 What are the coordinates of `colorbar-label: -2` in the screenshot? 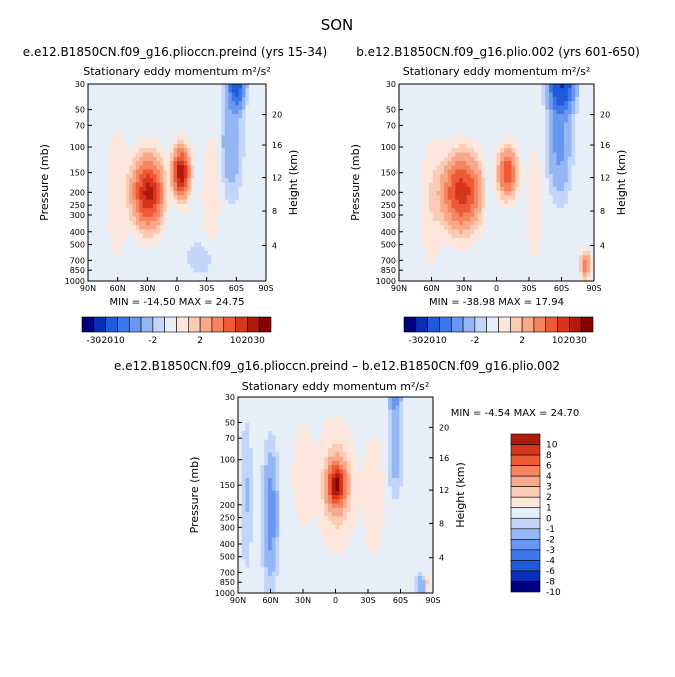 It's located at (474, 341).